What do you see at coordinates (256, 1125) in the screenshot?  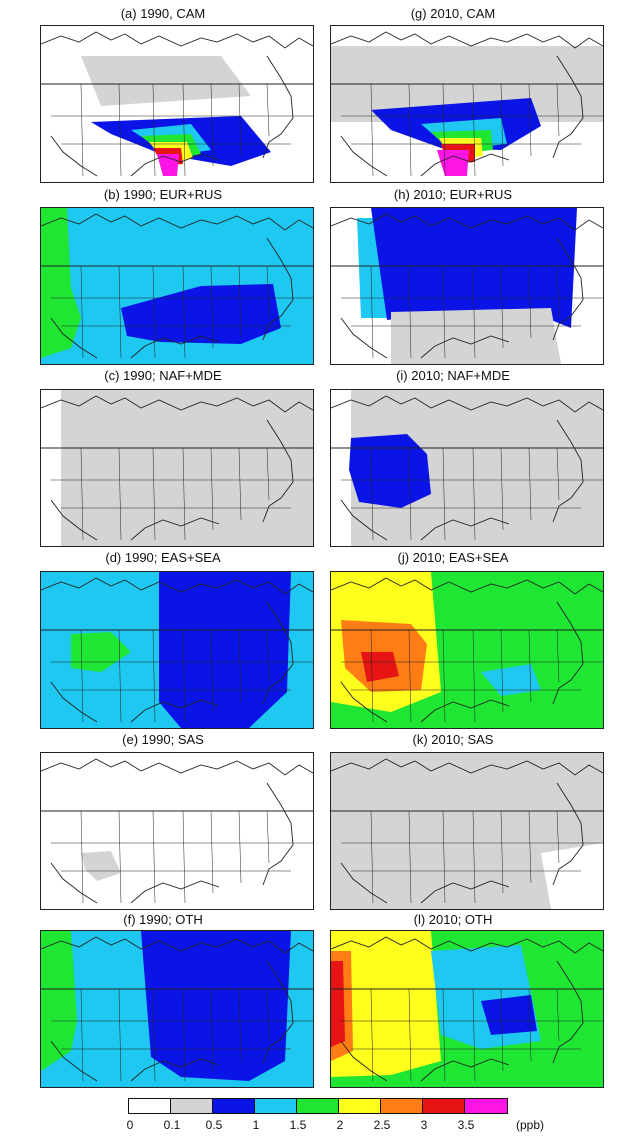 I see `colorbar-tick-label: 1` at bounding box center [256, 1125].